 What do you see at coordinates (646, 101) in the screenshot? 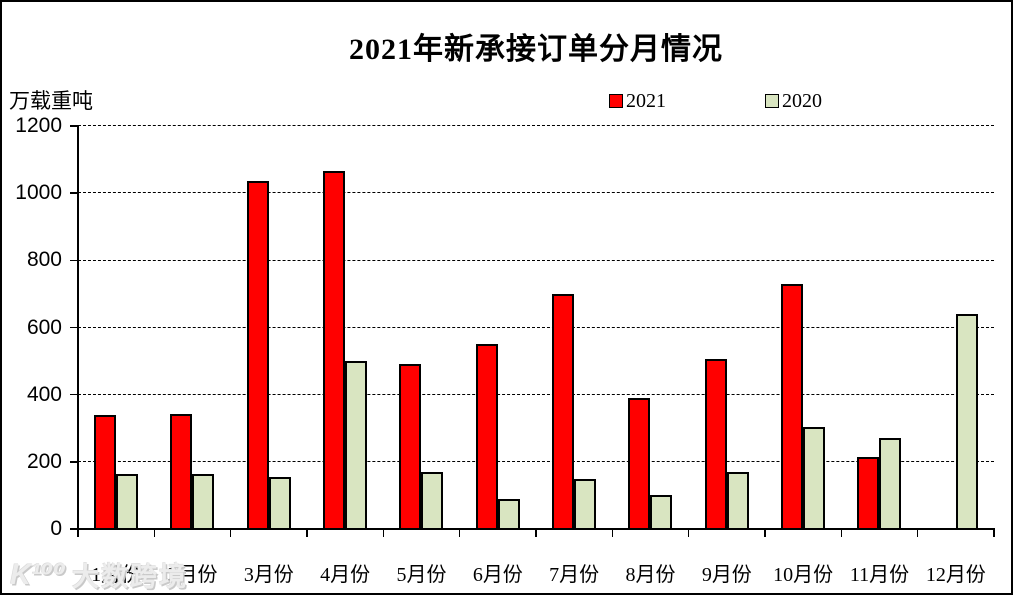
I see `legend-label-2021: 2021` at bounding box center [646, 101].